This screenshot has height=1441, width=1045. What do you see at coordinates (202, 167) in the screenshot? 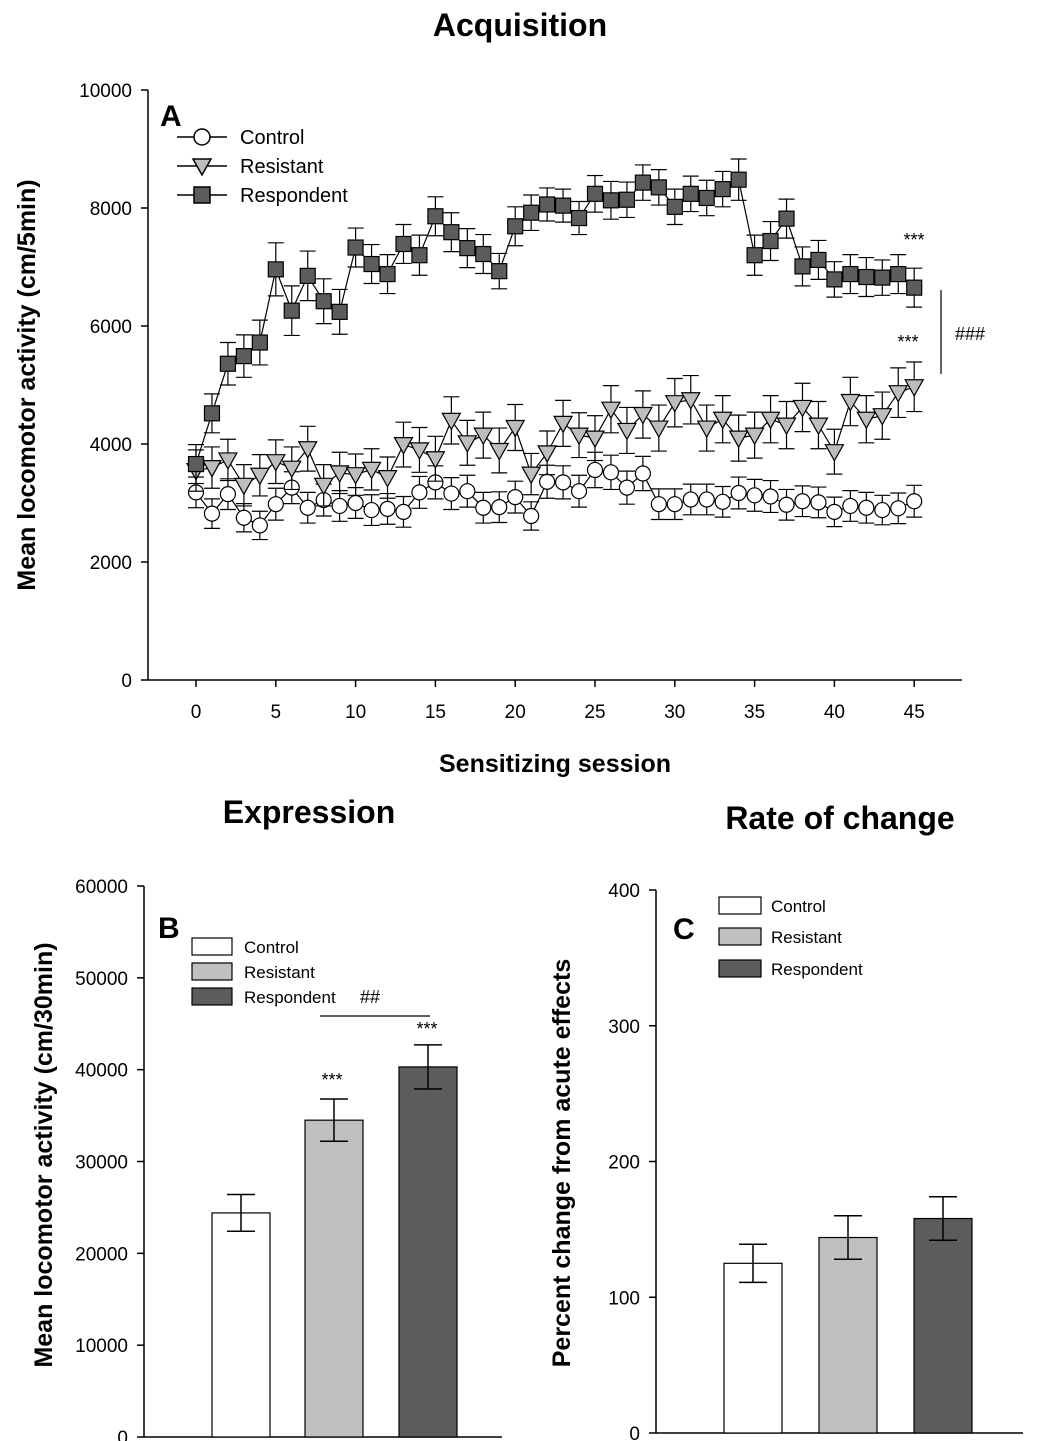
I see `legend-marker-resistant` at bounding box center [202, 167].